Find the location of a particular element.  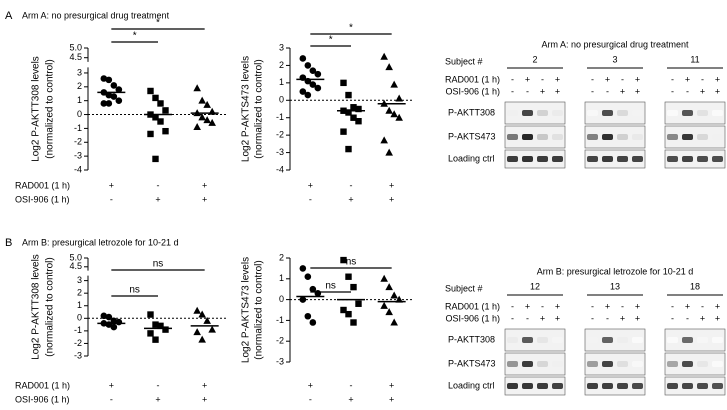

subject-id: 13 is located at coordinates (615, 286).